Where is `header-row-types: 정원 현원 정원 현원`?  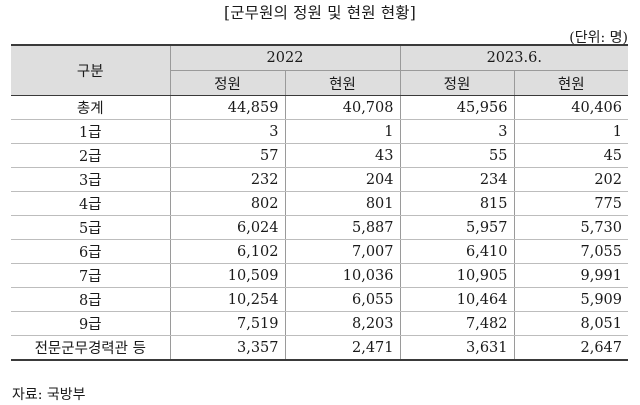
header-row-types: 정원 현원 정원 현원 is located at coordinates (320, 83).